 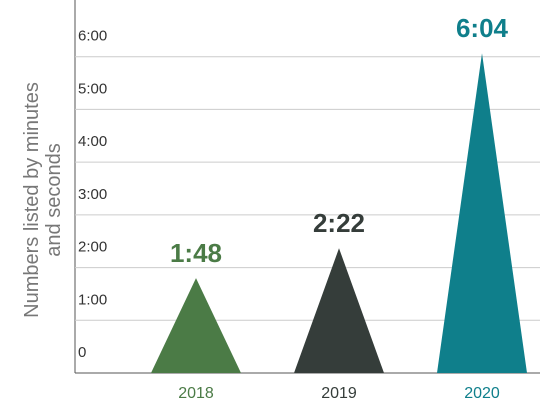 I want to click on y-axis-label: Numbers listed by minutes, so click(x=32, y=200).